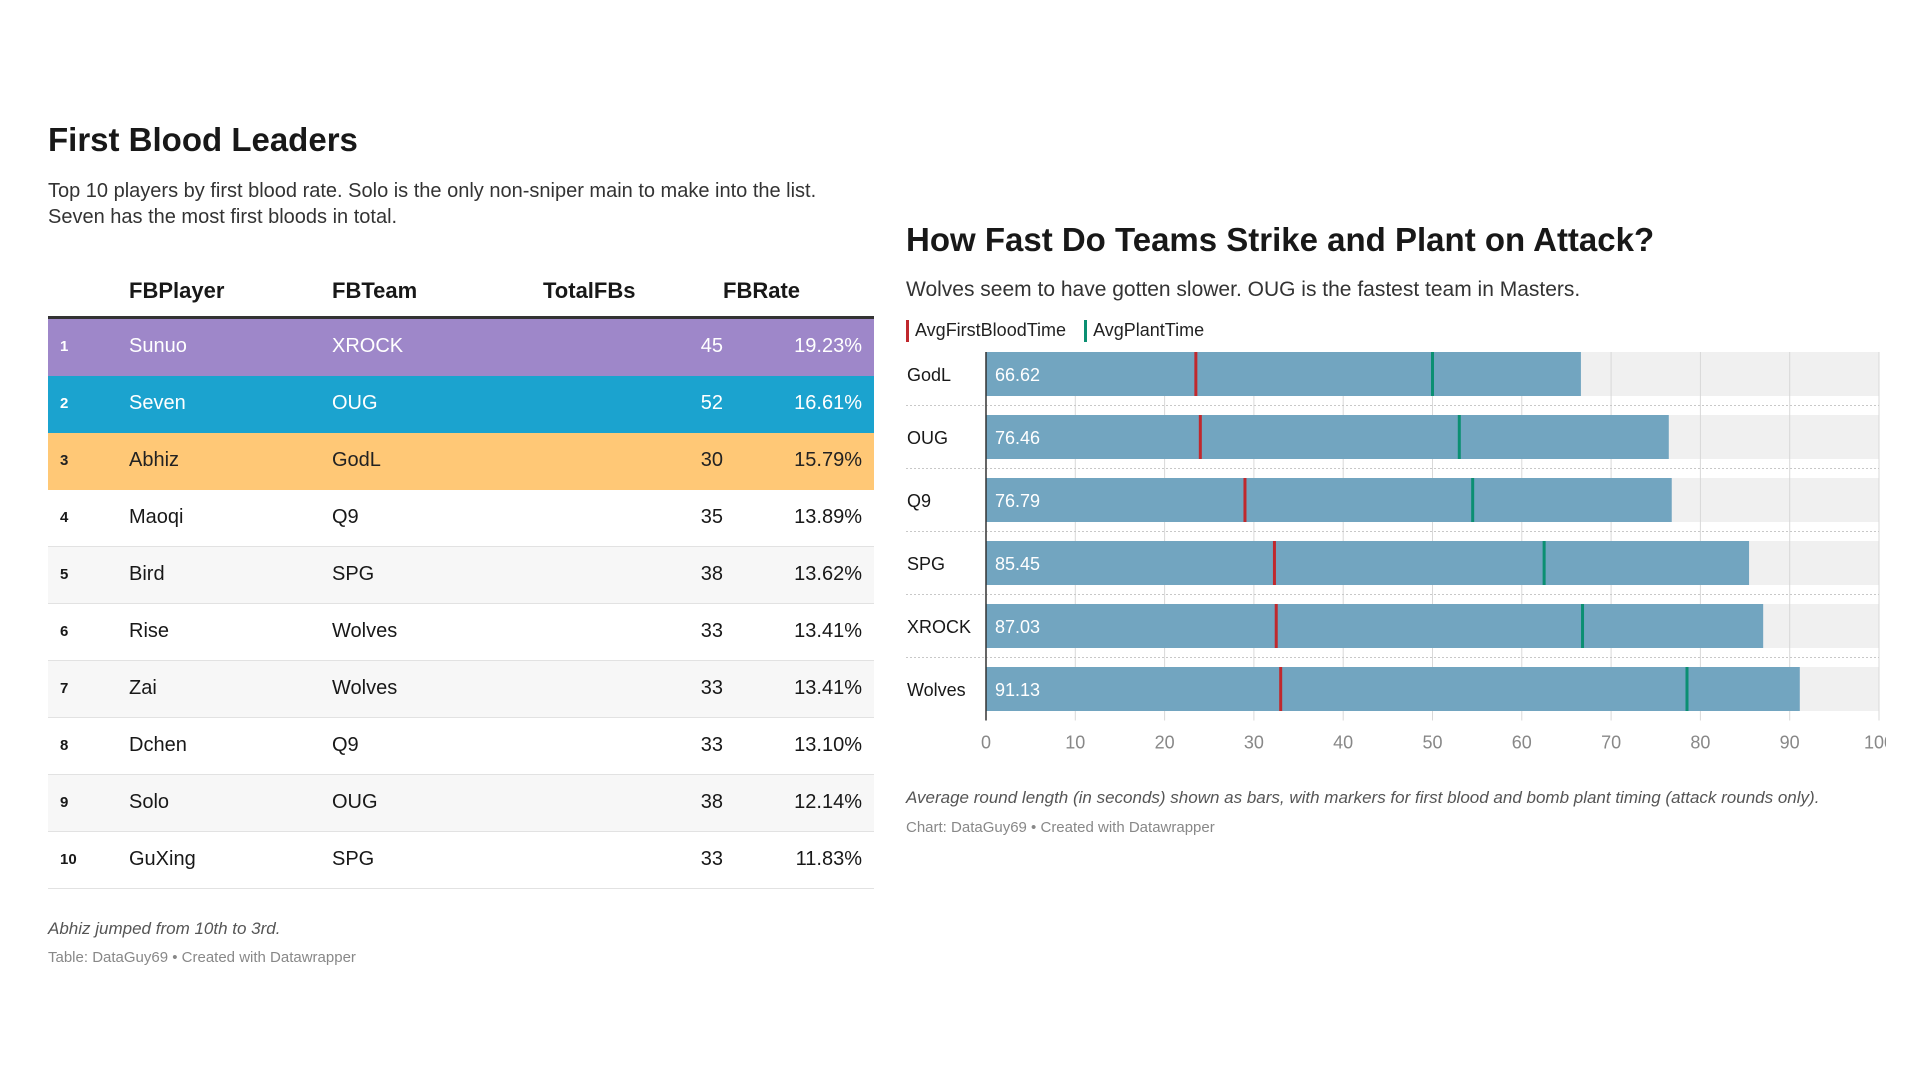 Image resolution: width=1920 pixels, height=1080 pixels. I want to click on x-tick-label: 10, so click(1075, 742).